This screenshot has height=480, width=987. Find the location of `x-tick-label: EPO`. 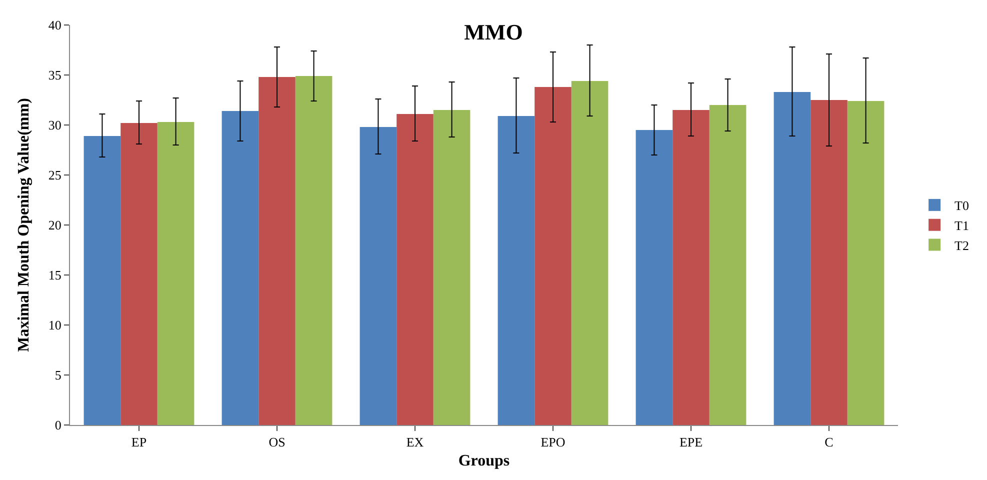

x-tick-label: EPO is located at coordinates (553, 442).